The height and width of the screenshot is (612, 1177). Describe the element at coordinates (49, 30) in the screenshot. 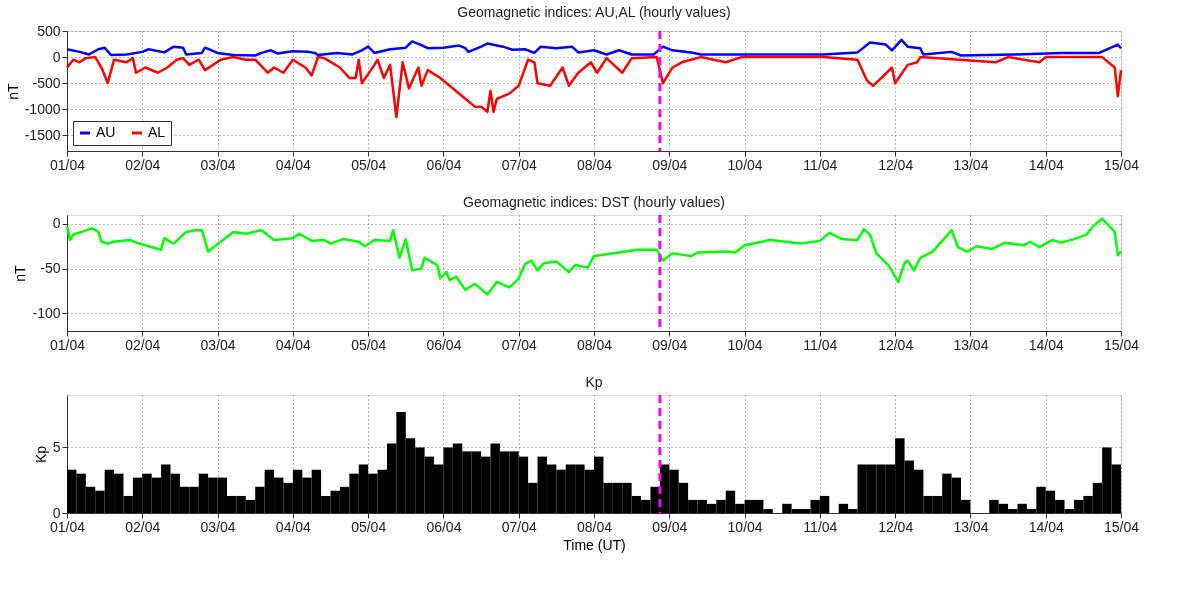

I see `y-tick-label: 500` at that location.